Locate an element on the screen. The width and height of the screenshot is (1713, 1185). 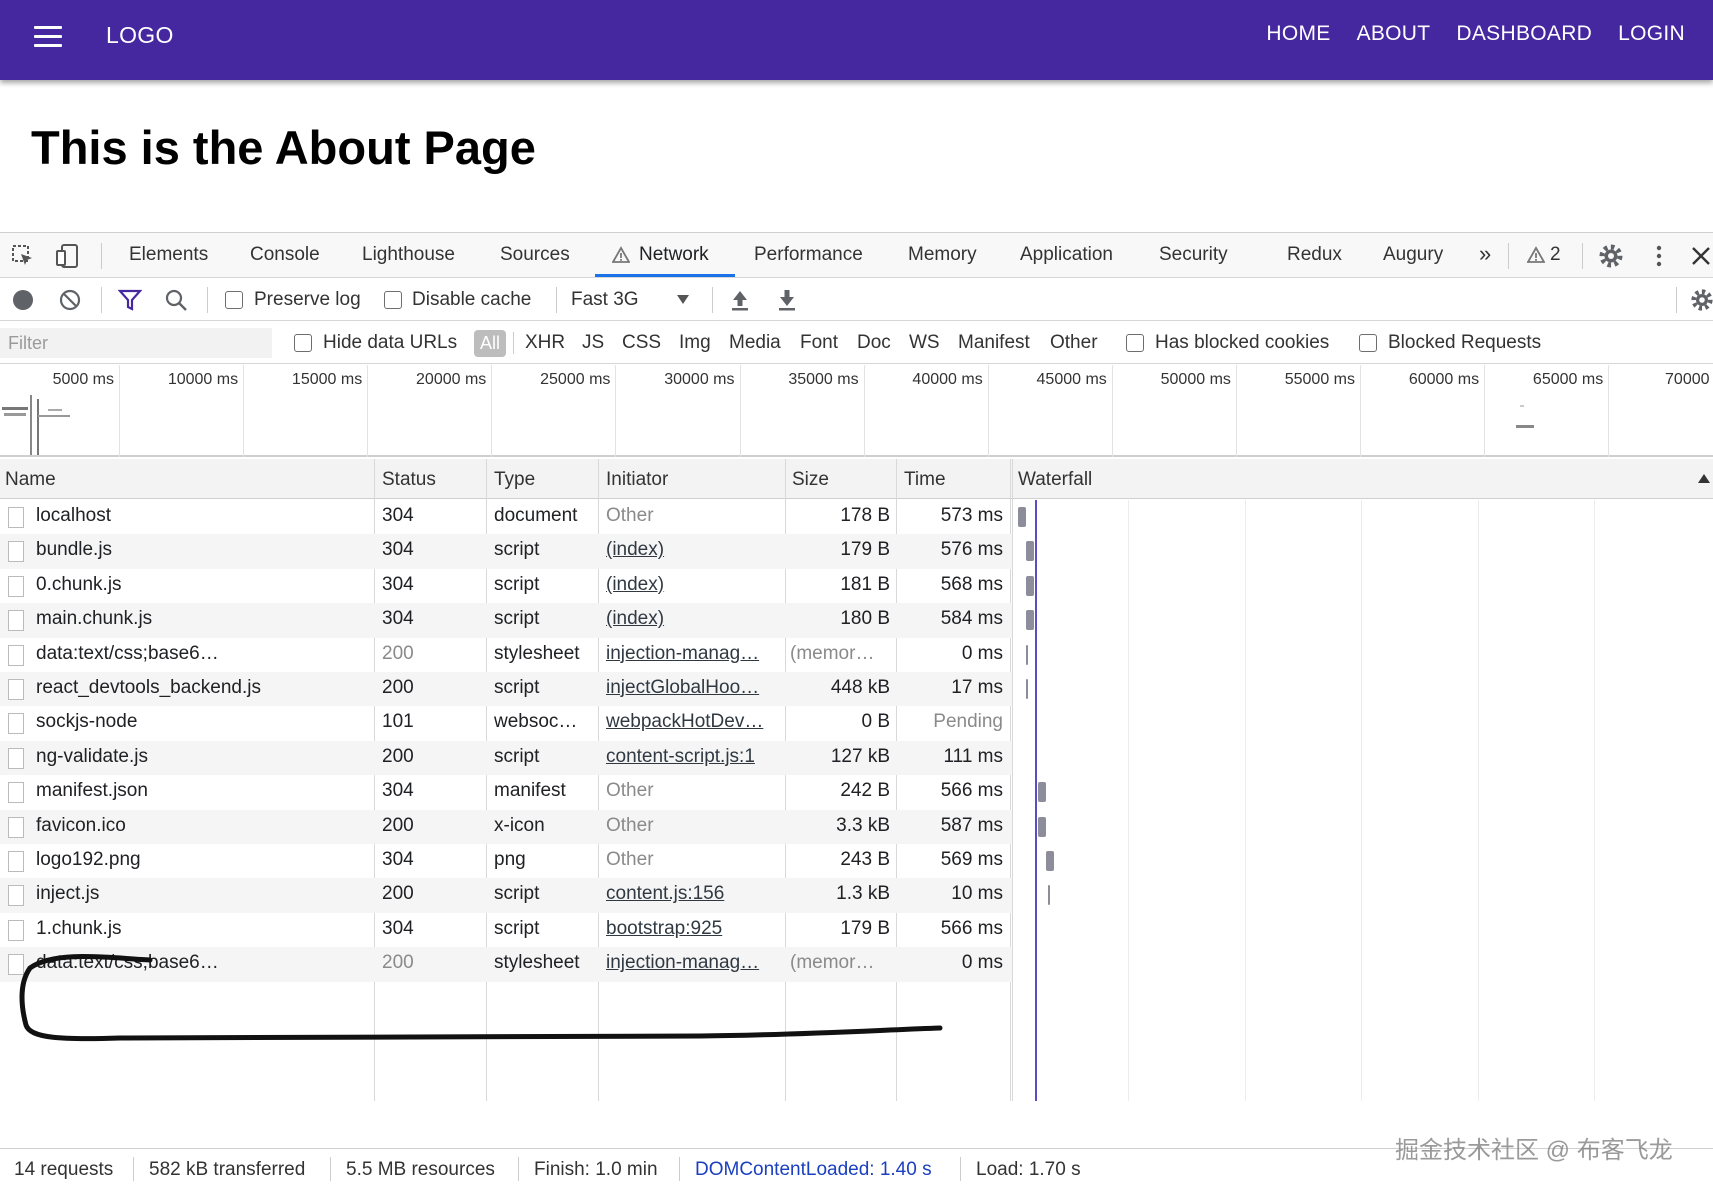
request-name: ng-validate.js is located at coordinates (92, 756).